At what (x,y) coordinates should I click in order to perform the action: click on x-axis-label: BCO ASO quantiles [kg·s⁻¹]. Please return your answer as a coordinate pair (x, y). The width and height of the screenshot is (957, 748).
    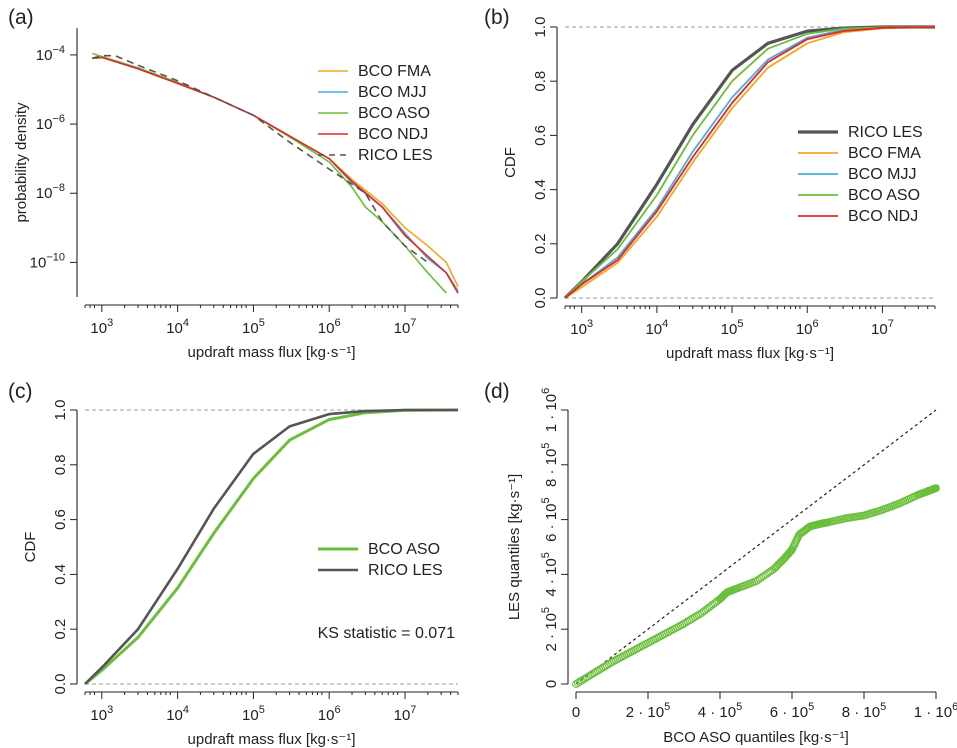
    Looking at the image, I should click on (756, 737).